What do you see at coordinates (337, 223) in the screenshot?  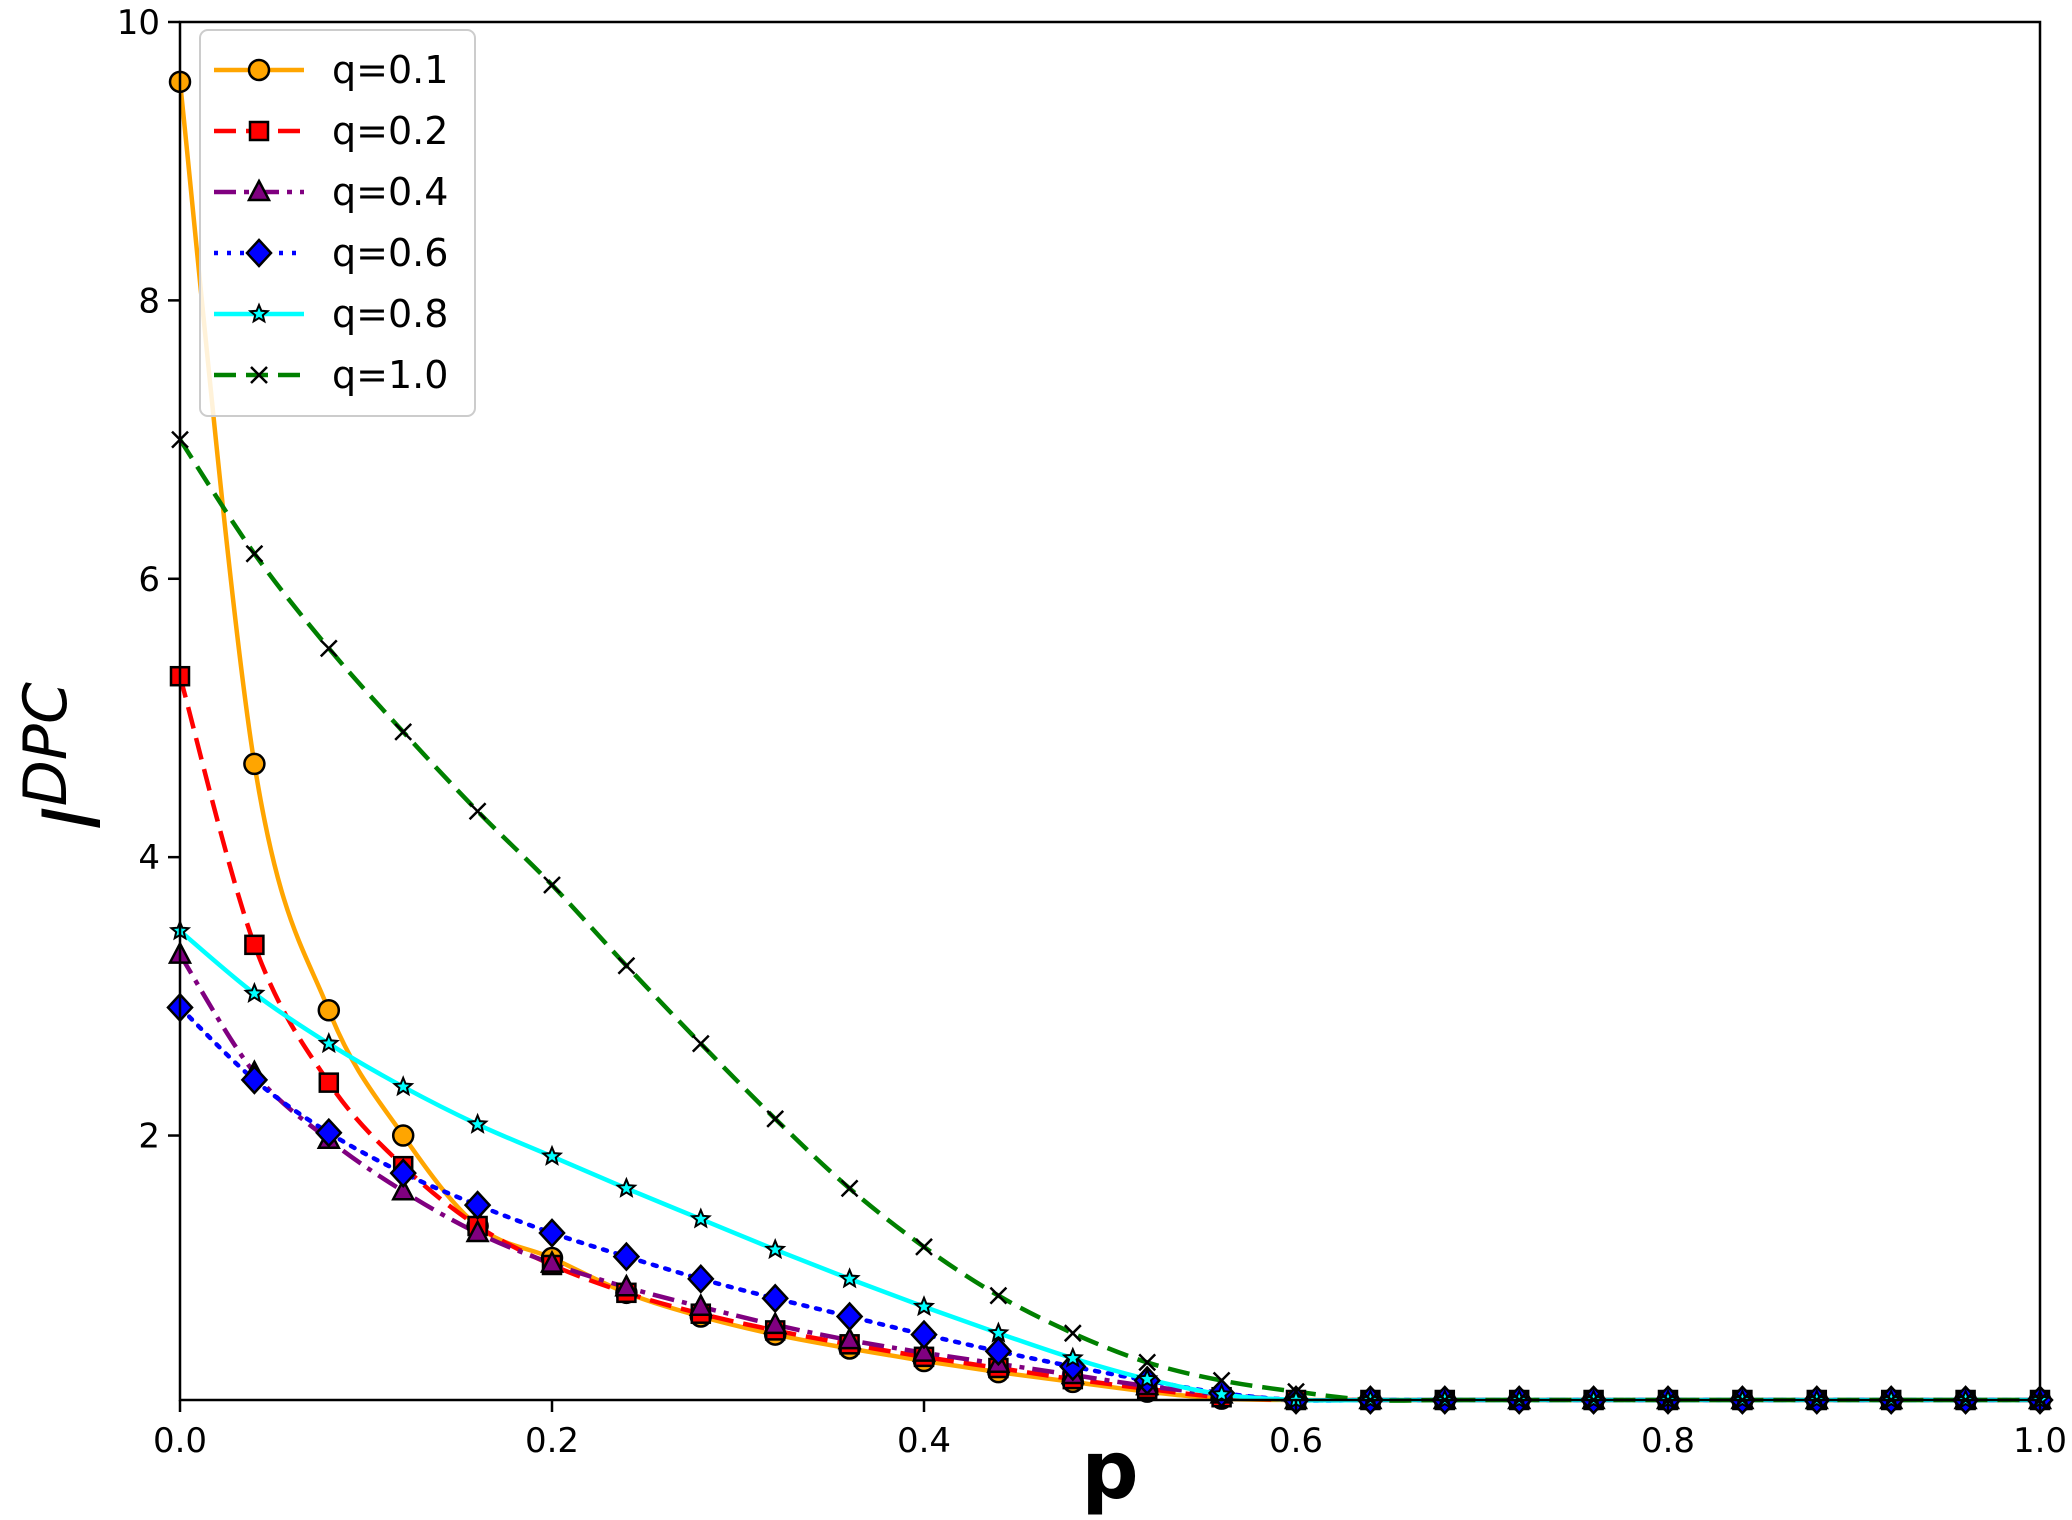 I see `legend: q=0.1 q=0.2 q=0.4 q=0.6 q=0.8 q=1.0` at bounding box center [337, 223].